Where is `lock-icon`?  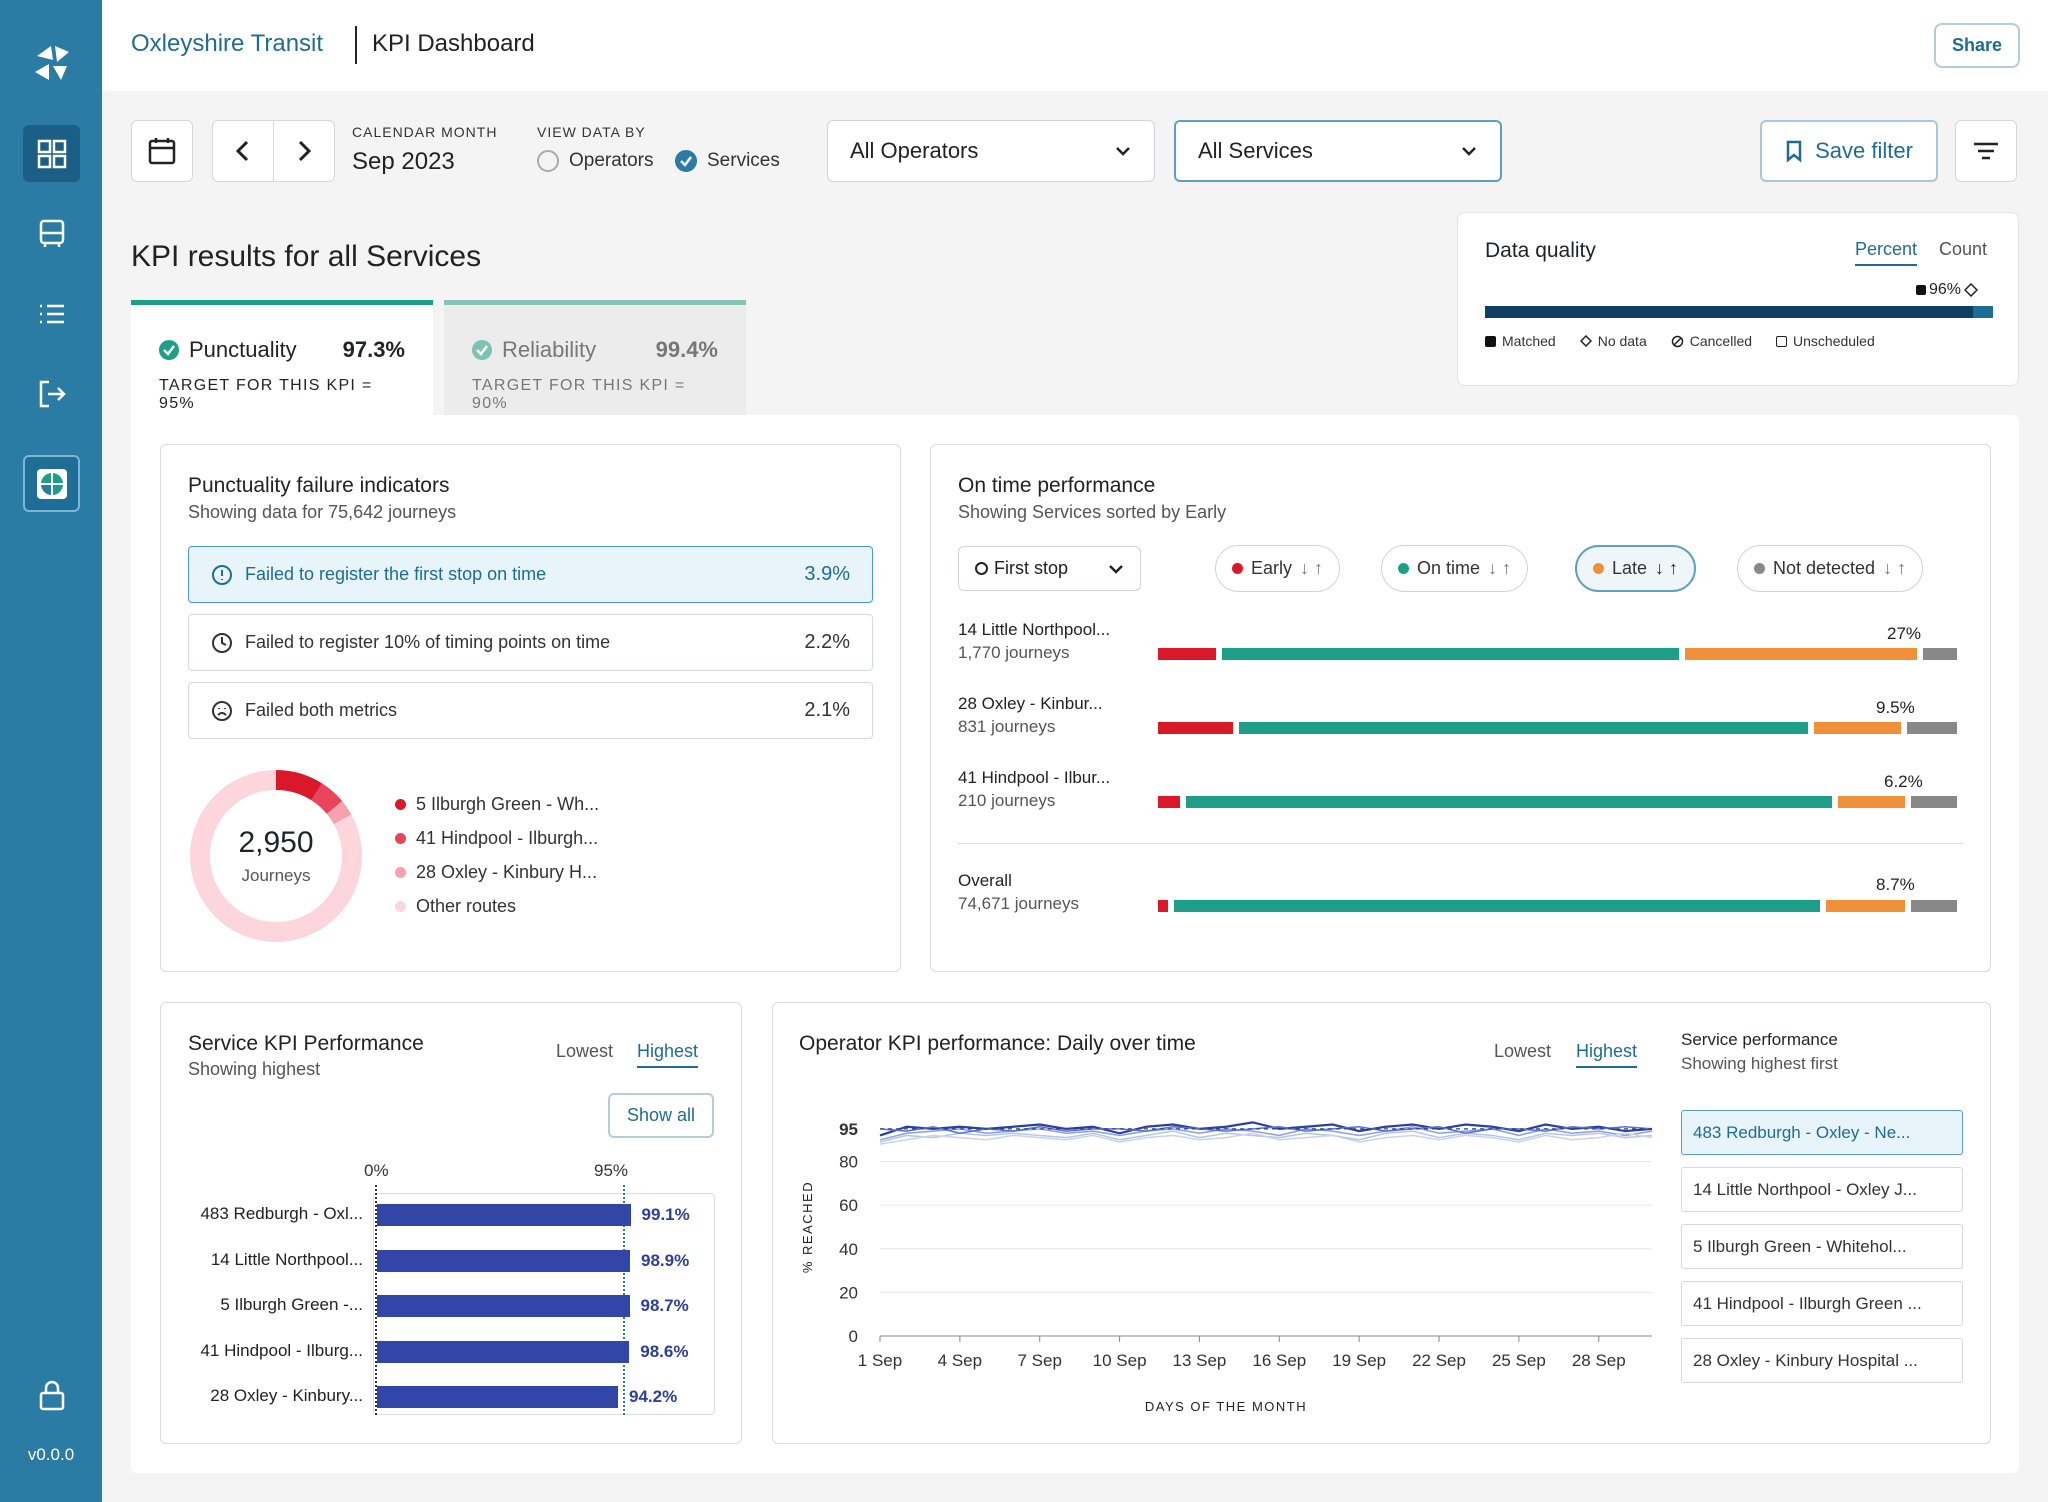 lock-icon is located at coordinates (51, 1394).